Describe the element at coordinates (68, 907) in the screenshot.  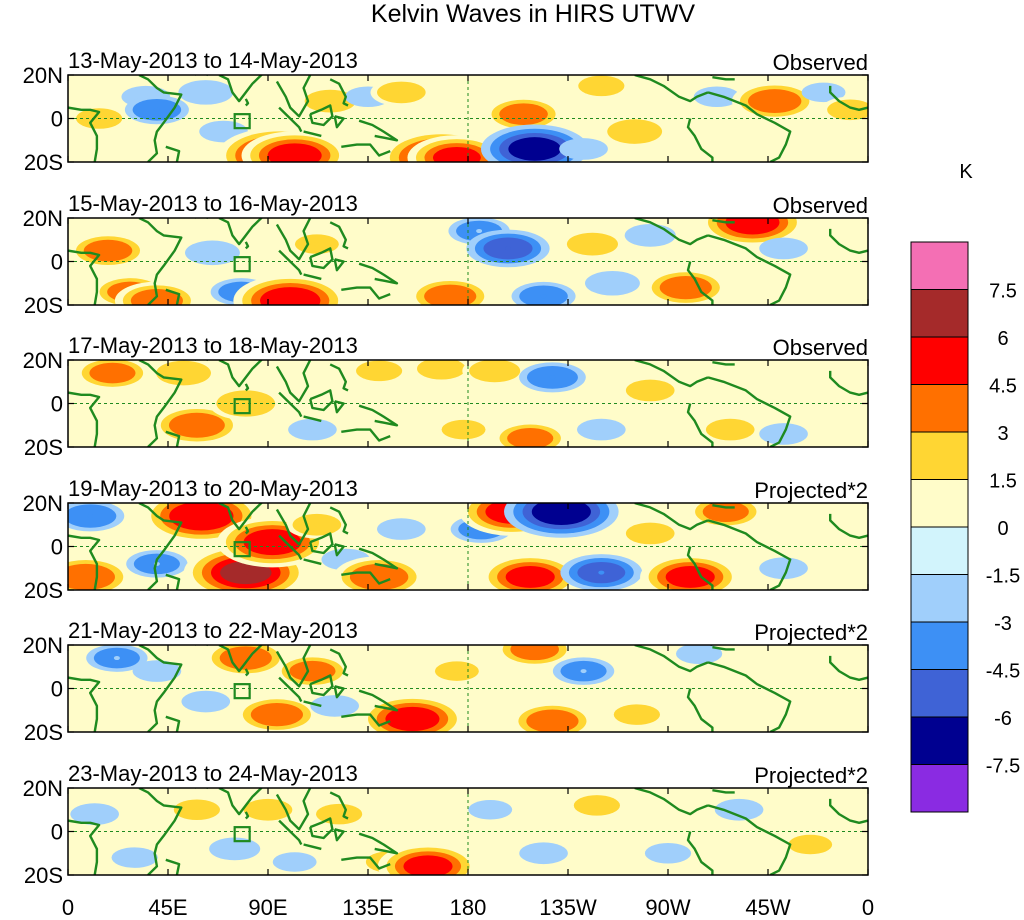
I see `x-tick-label: 0` at that location.